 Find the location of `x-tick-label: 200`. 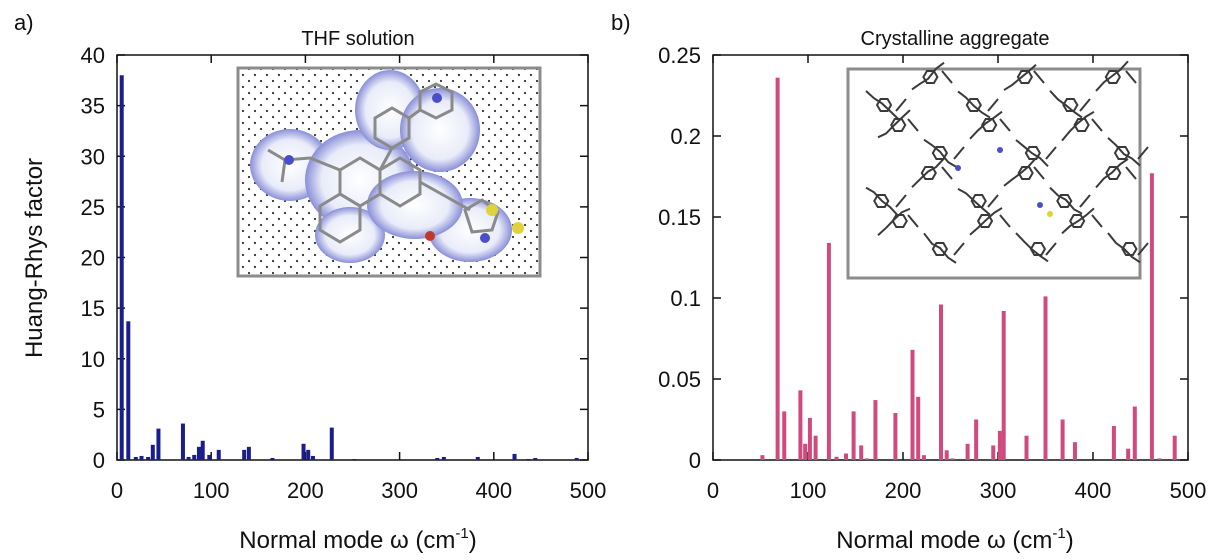

x-tick-label: 200 is located at coordinates (305, 490).